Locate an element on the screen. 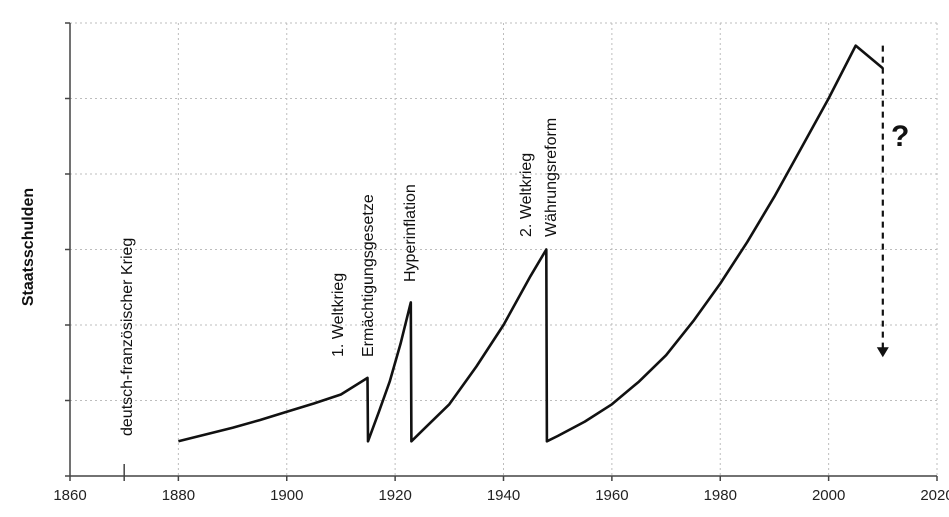 The width and height of the screenshot is (949, 517). y-axis-label: Staatsschulden is located at coordinates (28, 247).